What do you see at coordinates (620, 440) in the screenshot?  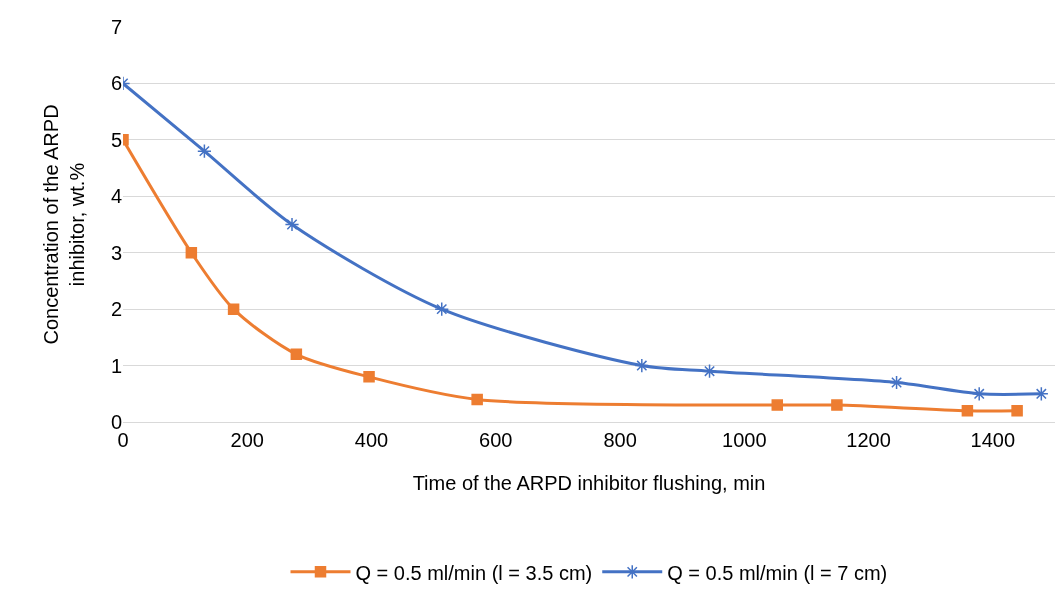 I see `x-tick-label: 800` at bounding box center [620, 440].